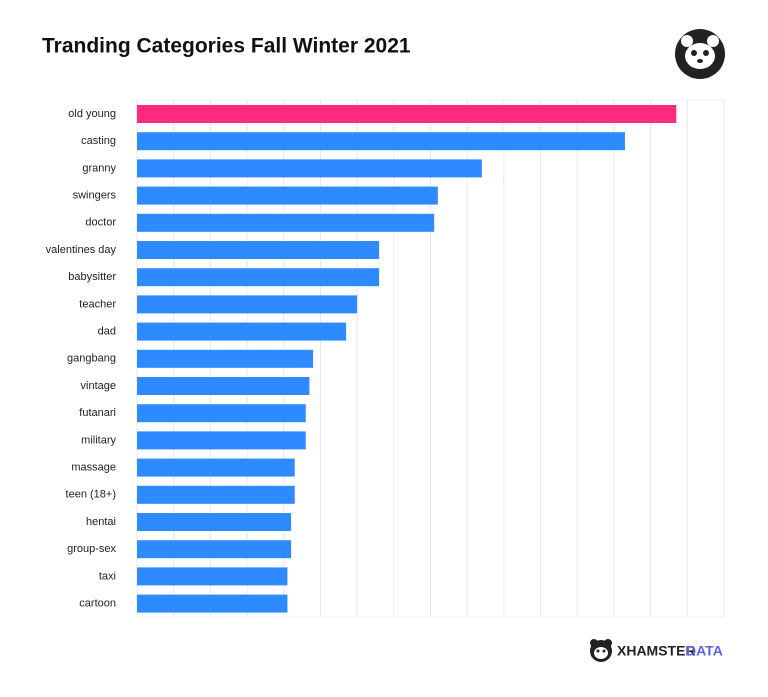 This screenshot has height=697, width=768. What do you see at coordinates (98, 386) in the screenshot?
I see `y-tick-label: vintage` at bounding box center [98, 386].